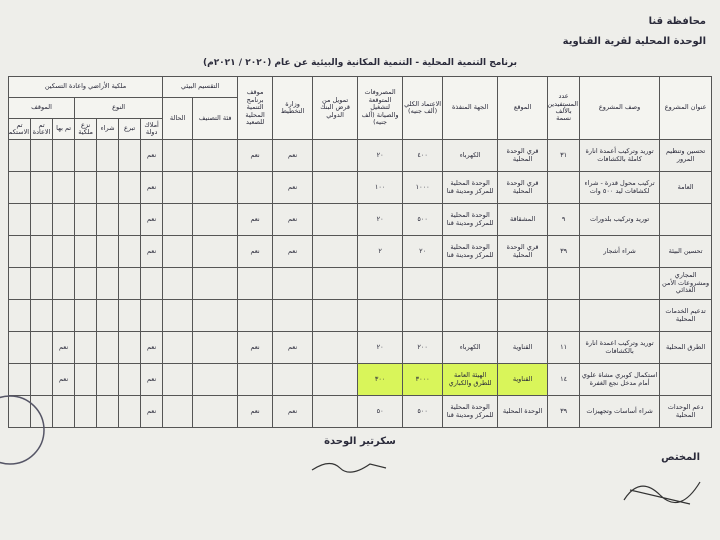  I want to click on cell: الوحدة المحلية للمركز ومدينة قنا, so click(470, 411).